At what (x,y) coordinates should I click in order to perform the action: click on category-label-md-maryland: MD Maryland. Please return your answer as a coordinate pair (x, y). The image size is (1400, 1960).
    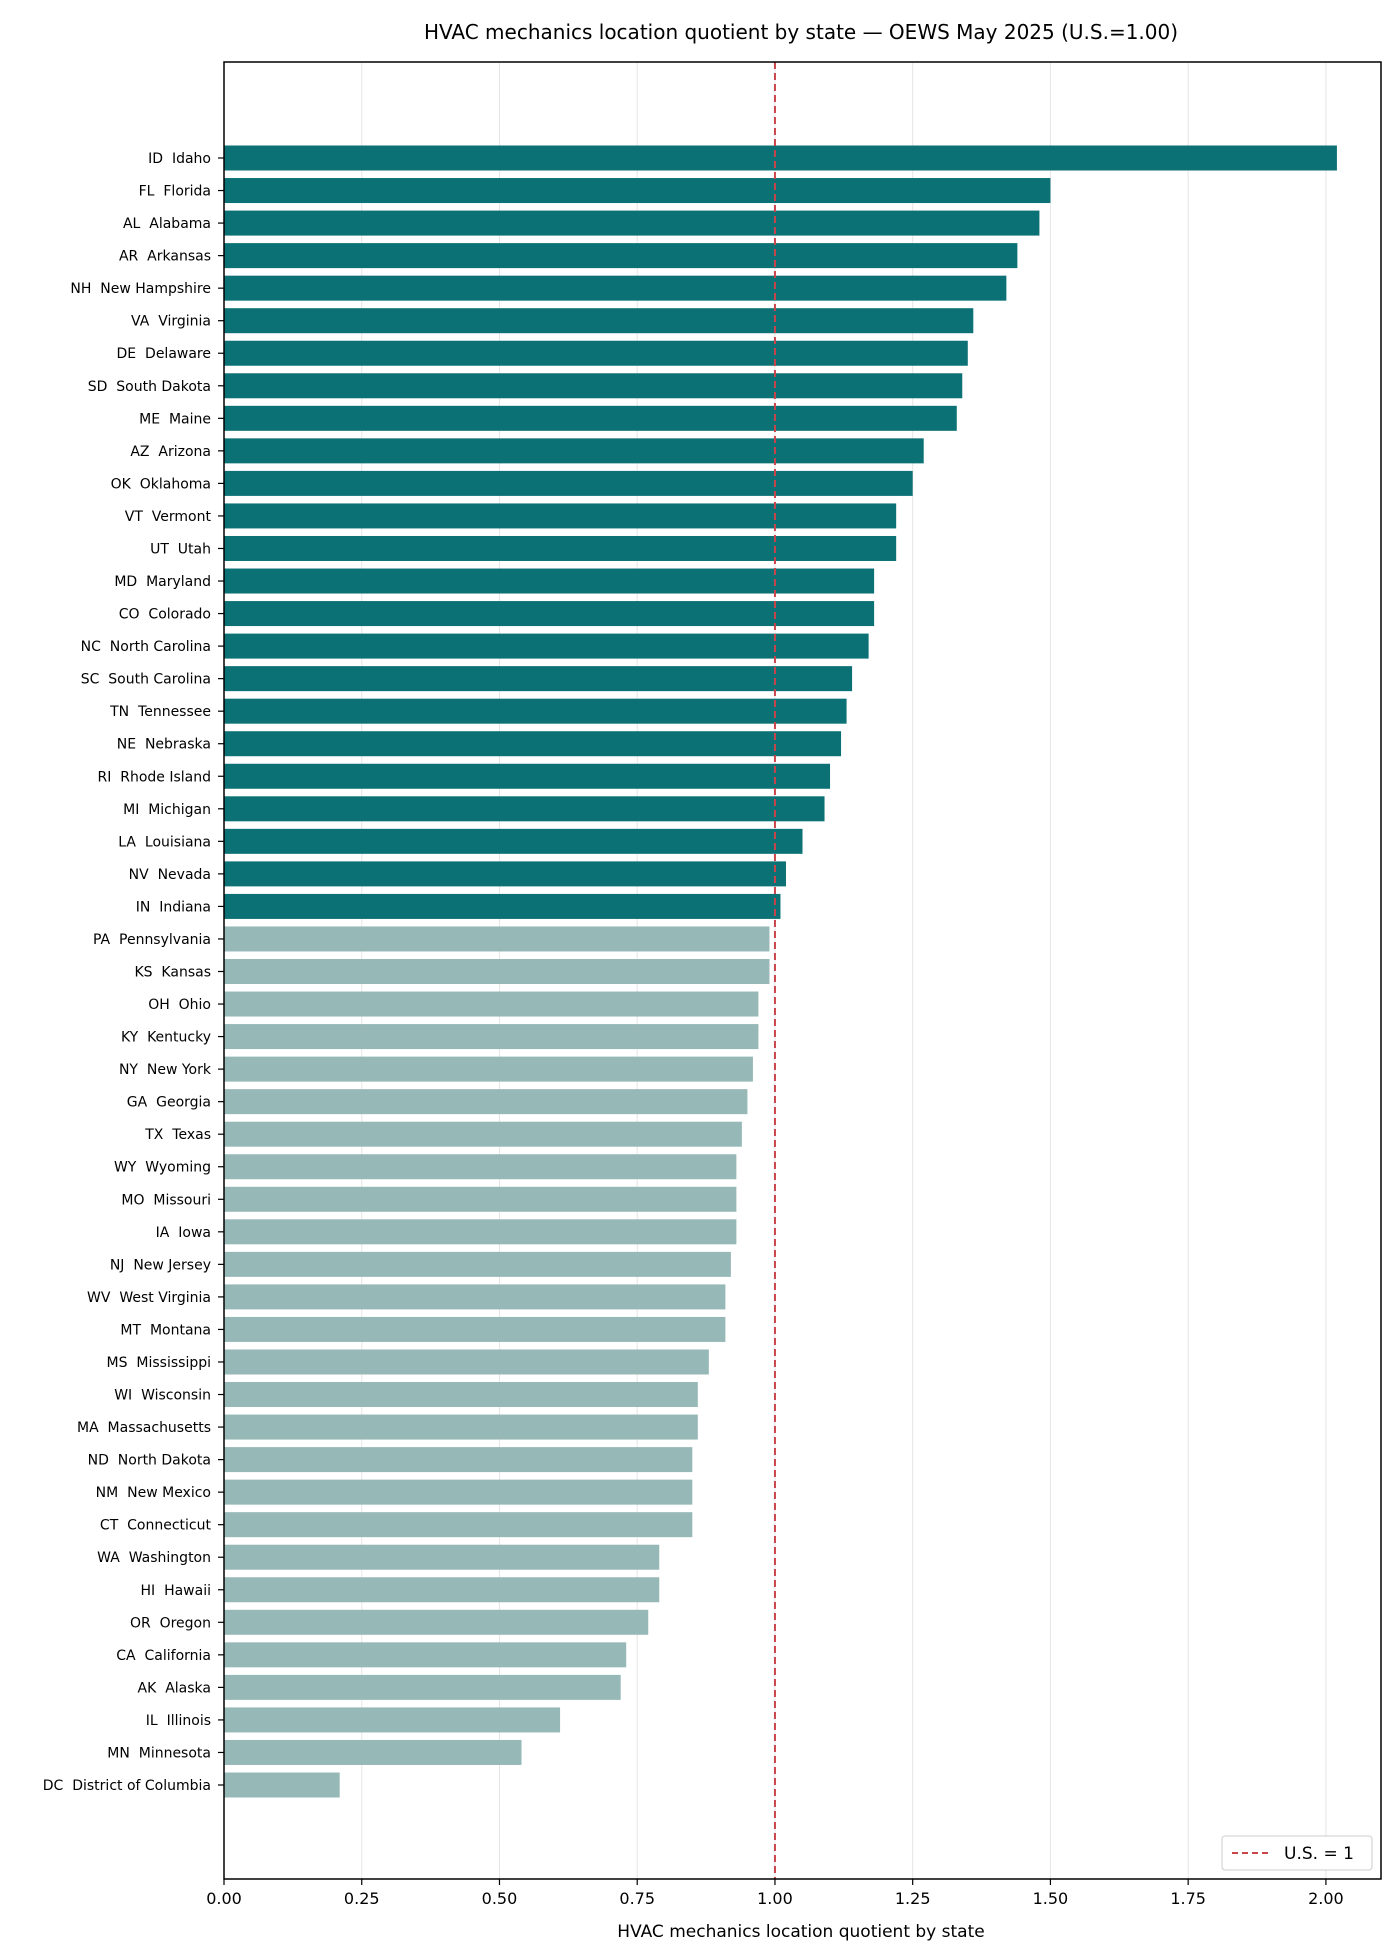
    Looking at the image, I should click on (162, 582).